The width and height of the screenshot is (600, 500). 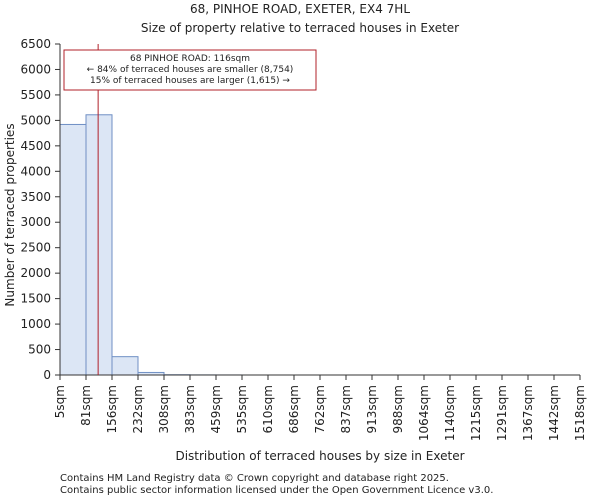 What do you see at coordinates (35, 273) in the screenshot?
I see `y-tick-label: 2000` at bounding box center [35, 273].